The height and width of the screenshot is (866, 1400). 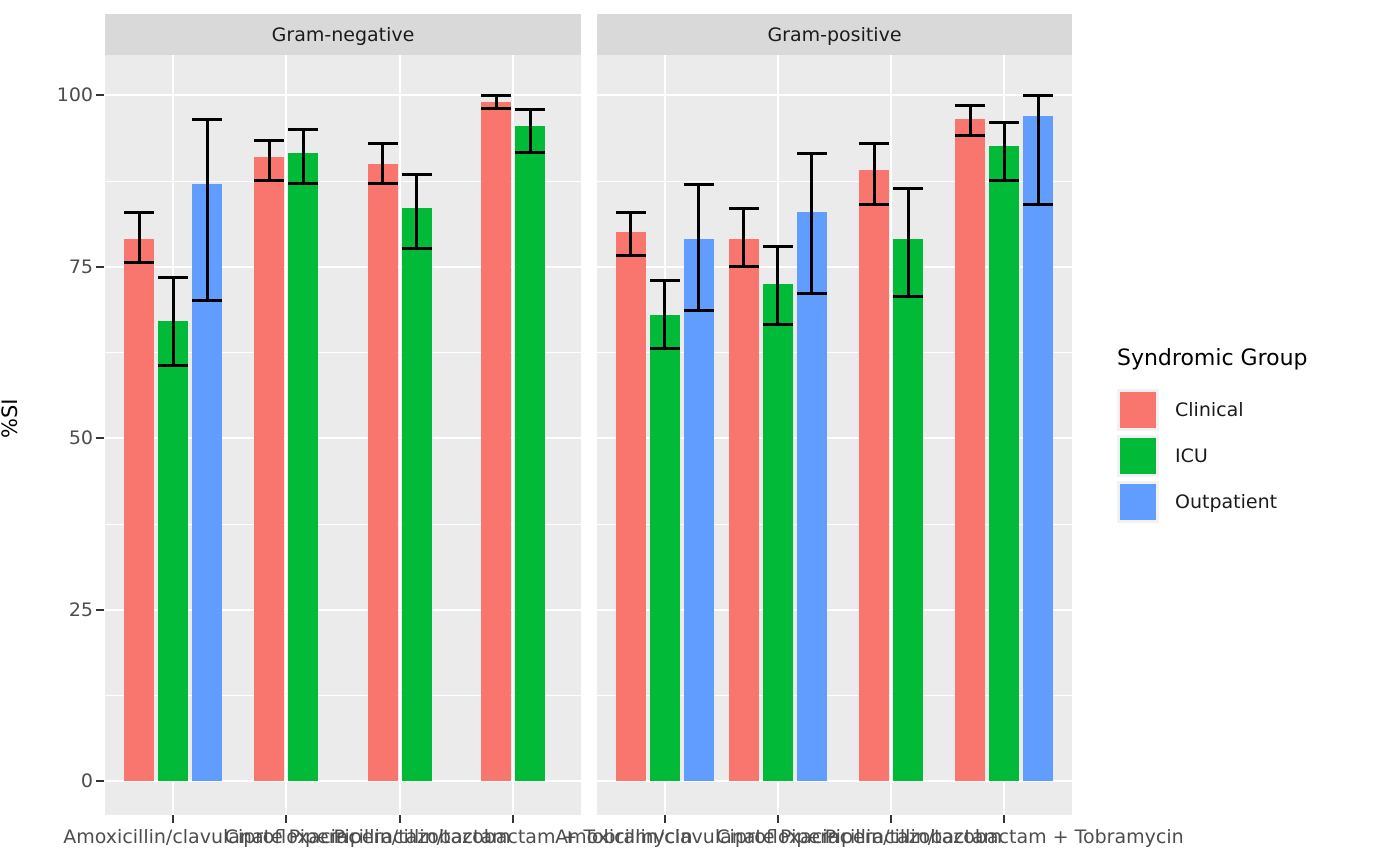 What do you see at coordinates (80, 438) in the screenshot?
I see `y-tick-label: 50` at bounding box center [80, 438].